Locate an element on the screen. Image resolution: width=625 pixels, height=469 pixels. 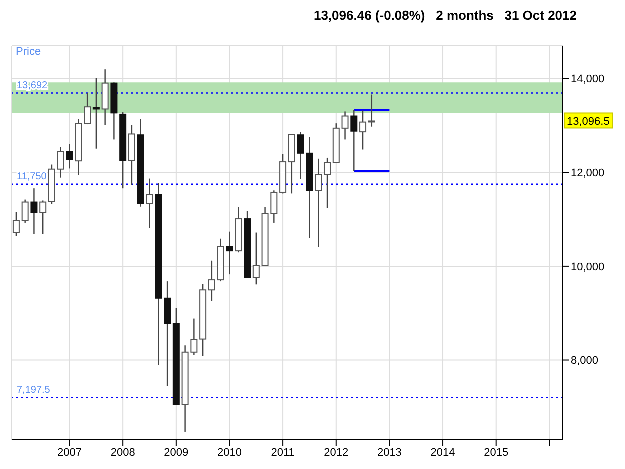
x-tick-label: 2013 is located at coordinates (389, 452).